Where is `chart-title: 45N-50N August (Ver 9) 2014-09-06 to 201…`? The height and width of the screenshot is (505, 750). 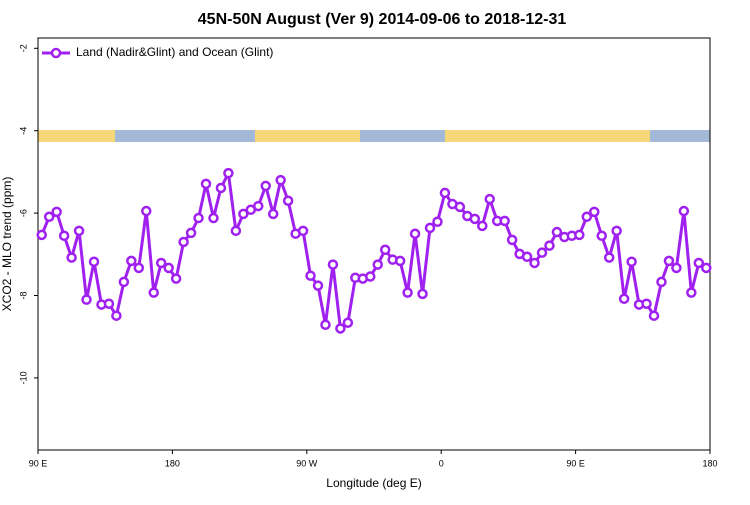 chart-title: 45N-50N August (Ver 9) 2014-09-06 to 201… is located at coordinates (382, 19).